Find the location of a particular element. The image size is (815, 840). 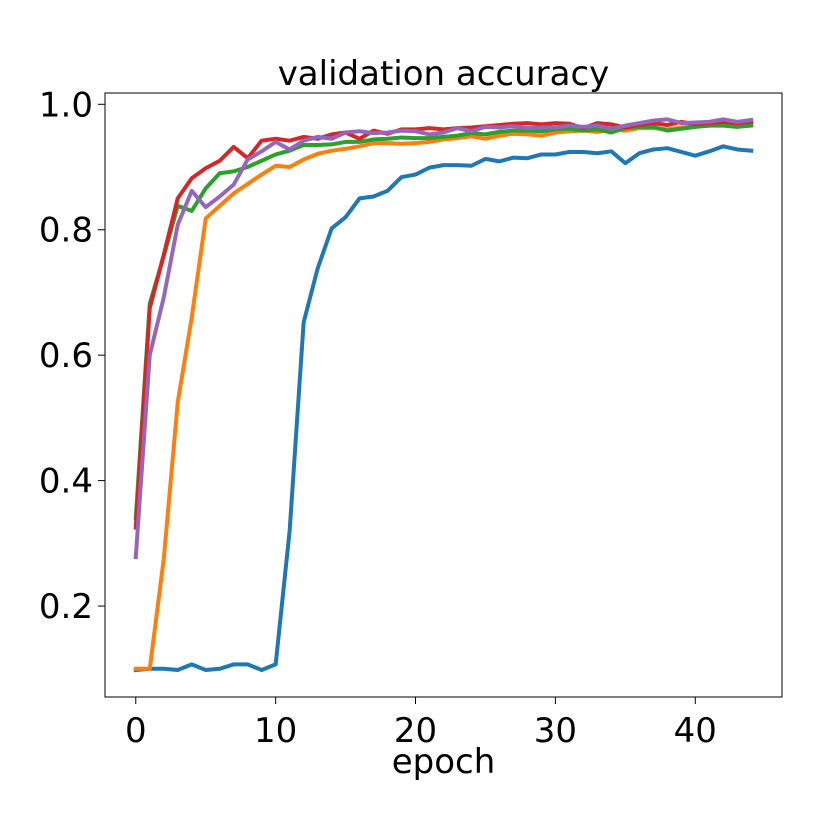

y-tick-label: 0.6 is located at coordinates (66, 356).